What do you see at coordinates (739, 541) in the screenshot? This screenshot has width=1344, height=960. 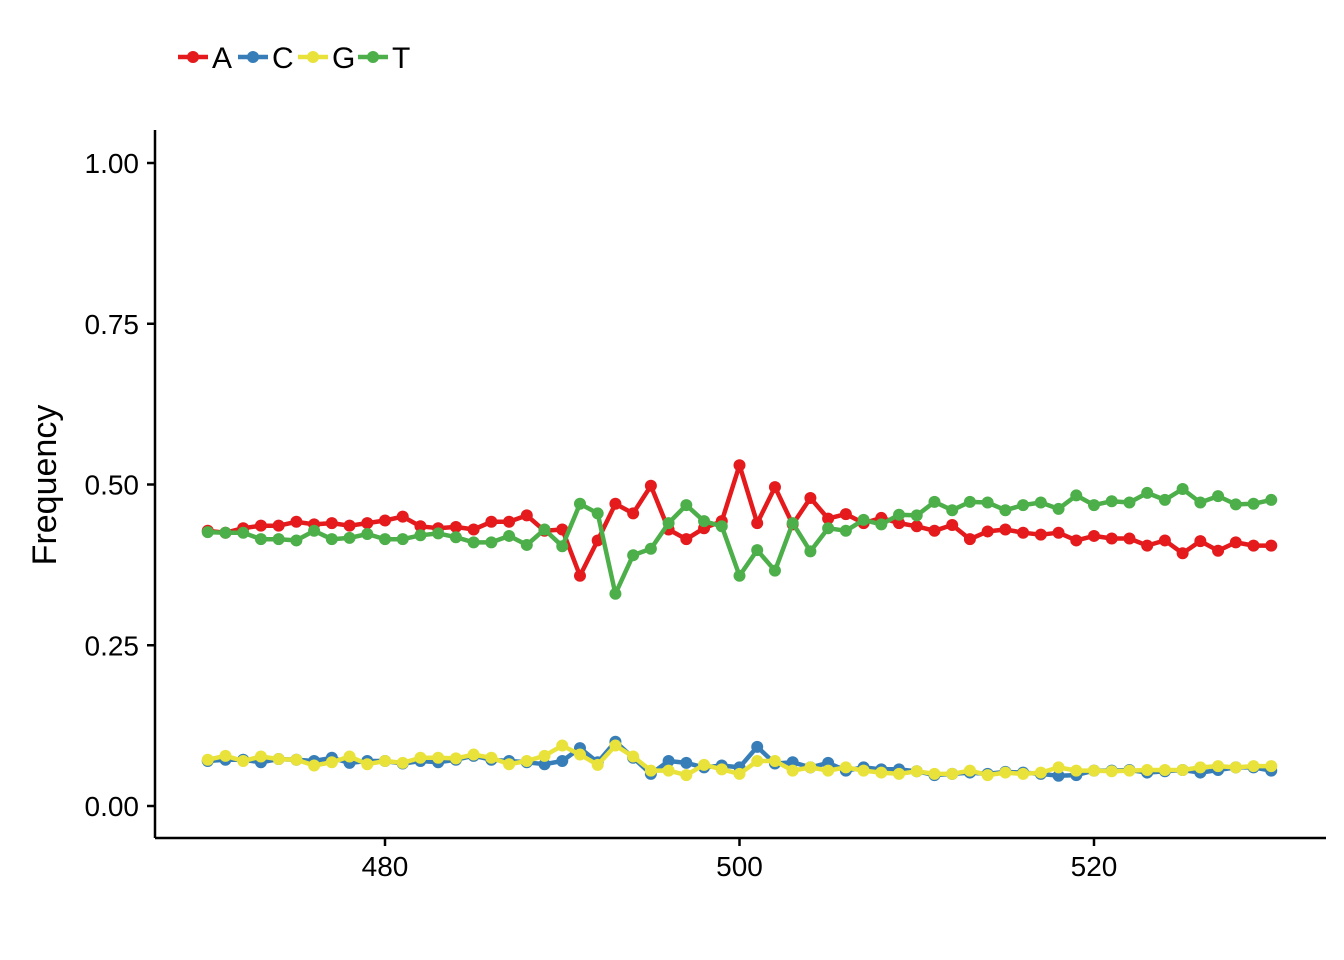 I see `series-T` at bounding box center [739, 541].